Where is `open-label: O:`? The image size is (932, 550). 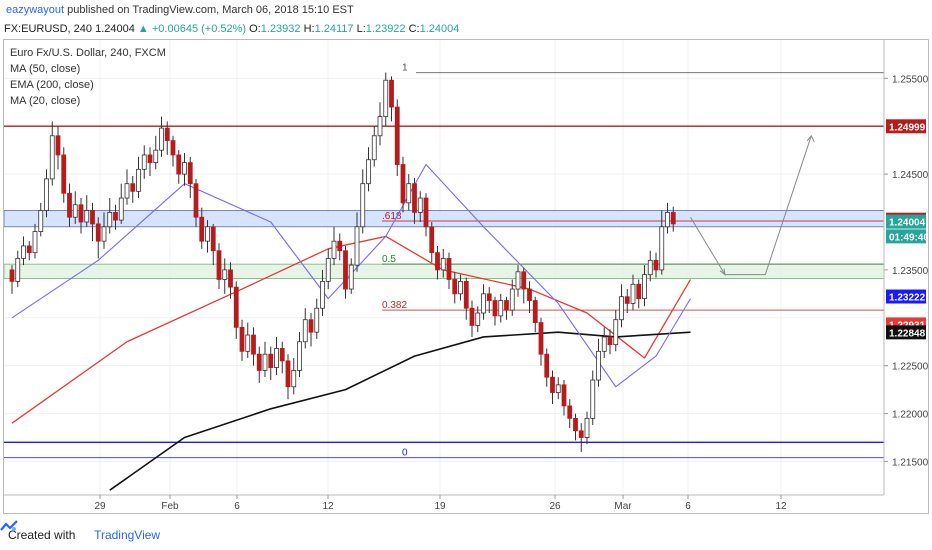
open-label: O: is located at coordinates (255, 29).